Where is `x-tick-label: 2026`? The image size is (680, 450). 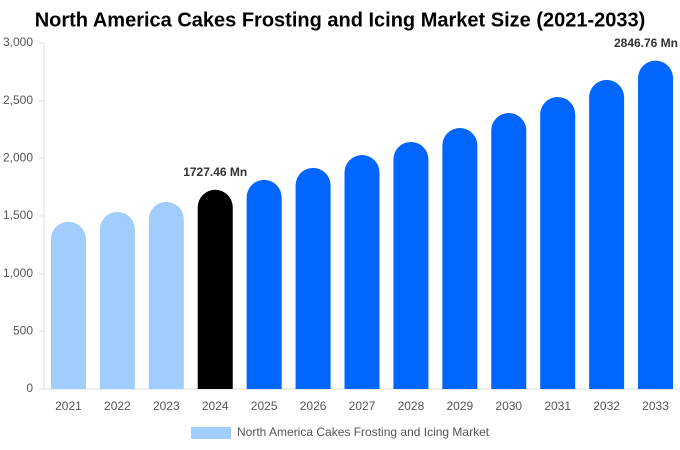 x-tick-label: 2026 is located at coordinates (313, 406).